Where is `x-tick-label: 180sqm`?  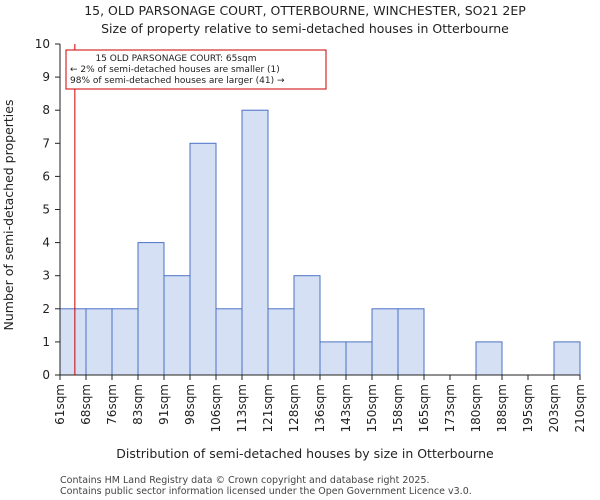 x-tick-label: 180sqm is located at coordinates (476, 408).